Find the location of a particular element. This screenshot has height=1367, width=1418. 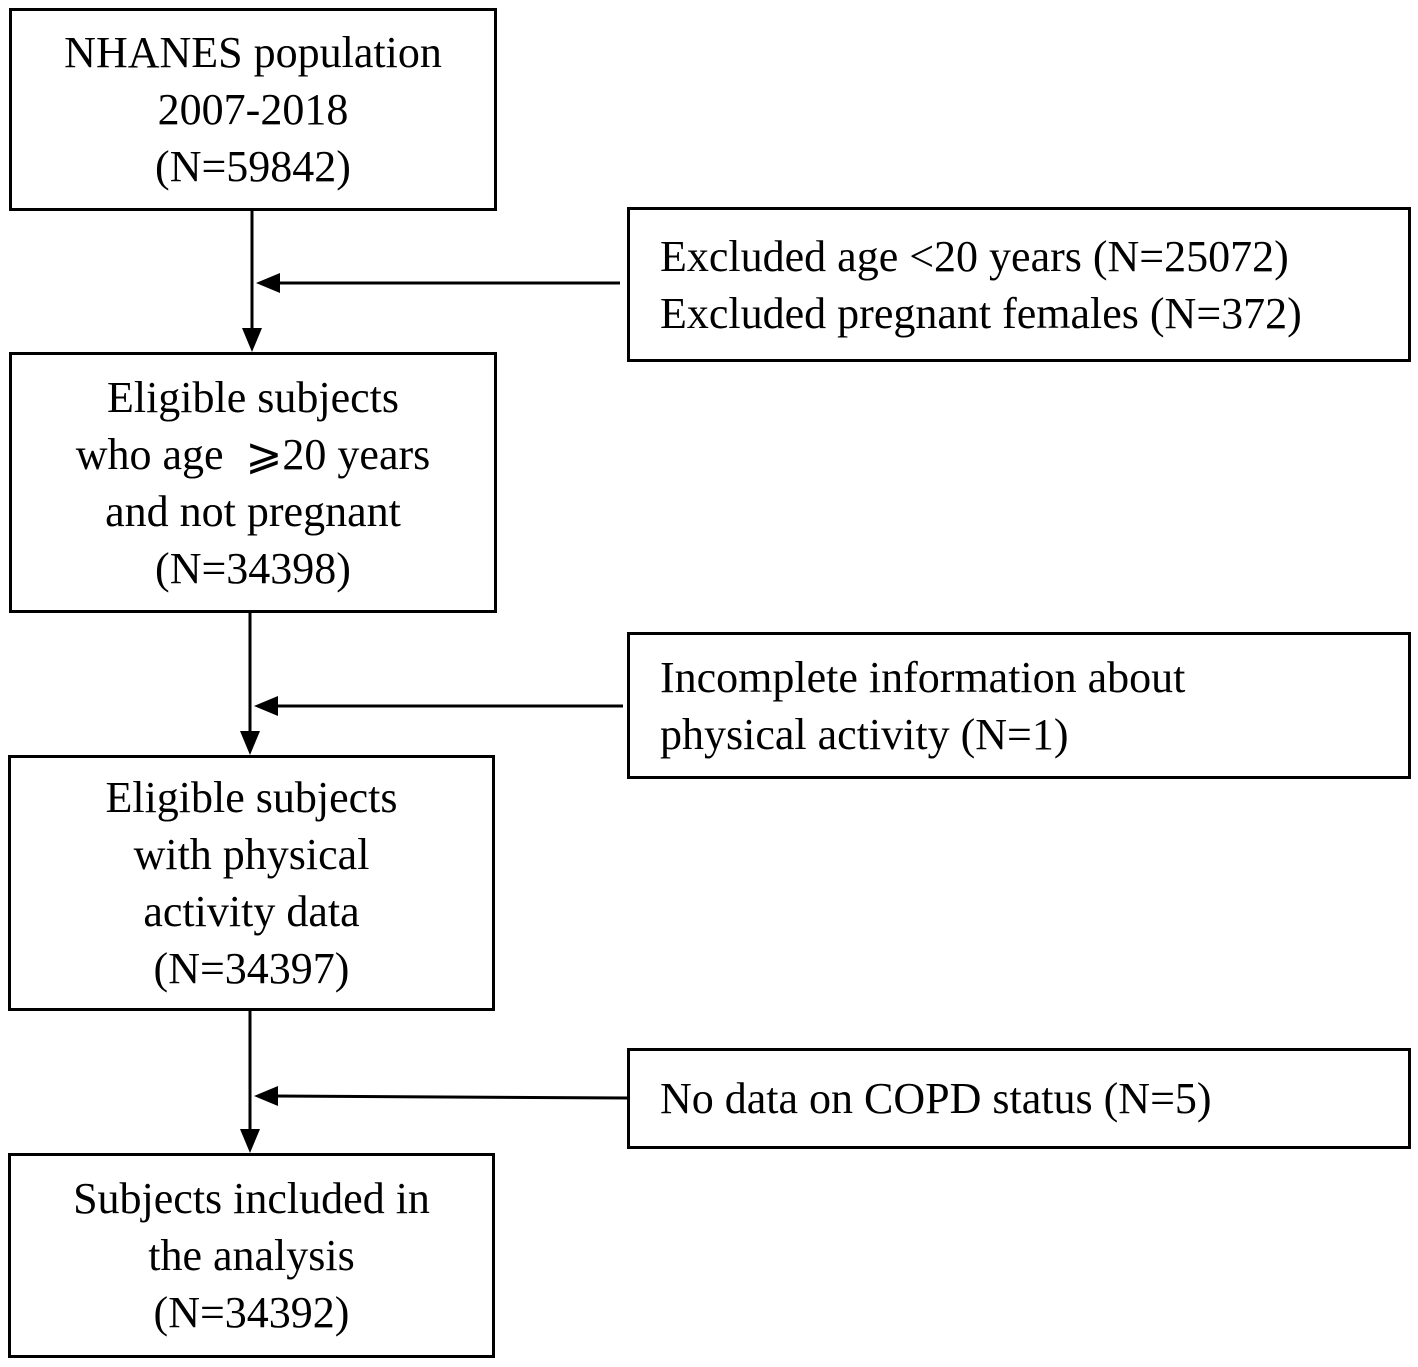

exclusion1-line1: Excluded age <20 years (N=25072) is located at coordinates (974, 256).